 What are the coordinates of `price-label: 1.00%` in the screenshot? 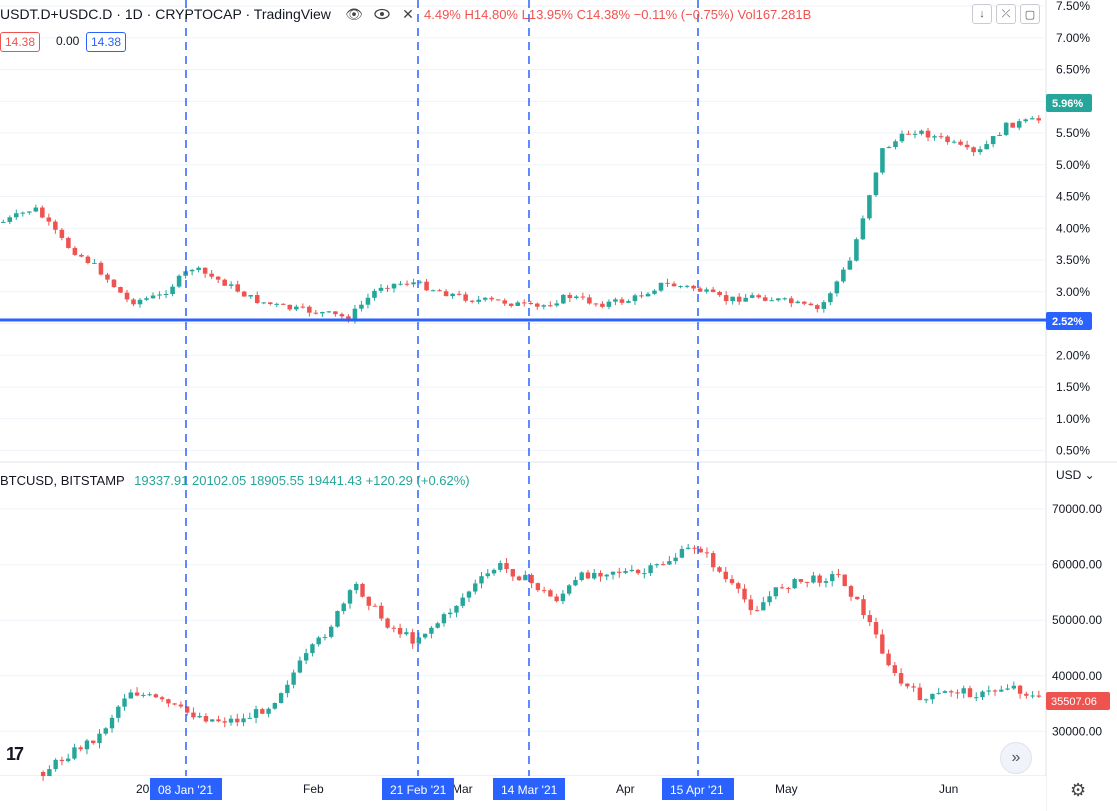 It's located at (1073, 419).